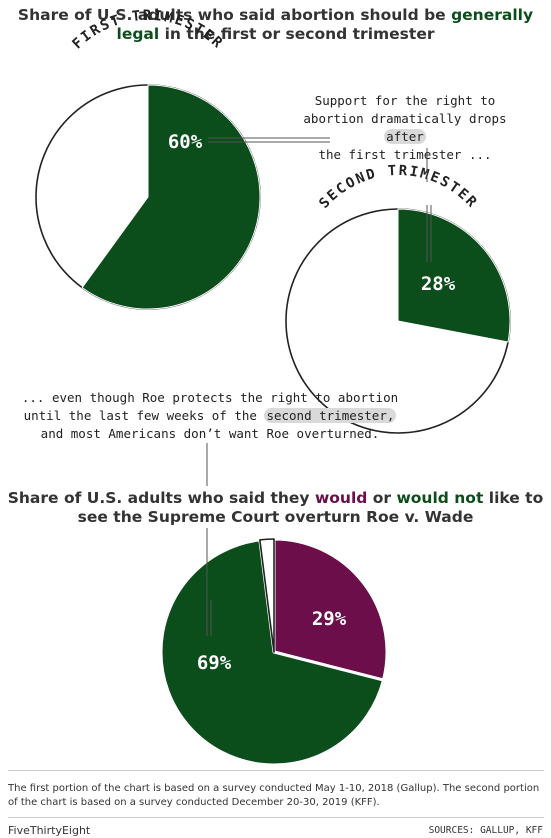  I want to click on slice-would, so click(330, 609).